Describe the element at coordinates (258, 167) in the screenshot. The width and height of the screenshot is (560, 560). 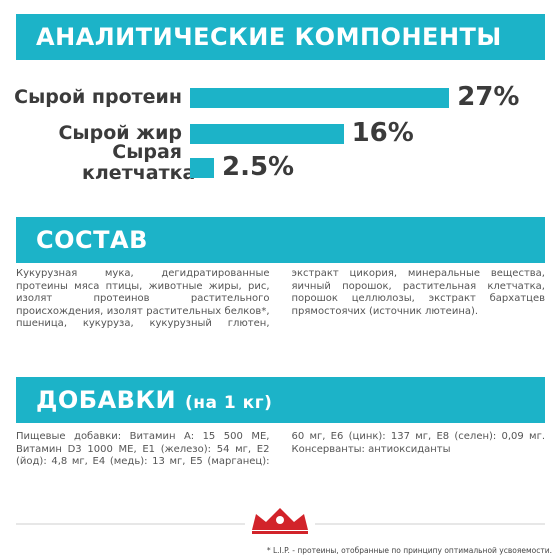
I see `value-label: 2.5%` at that location.